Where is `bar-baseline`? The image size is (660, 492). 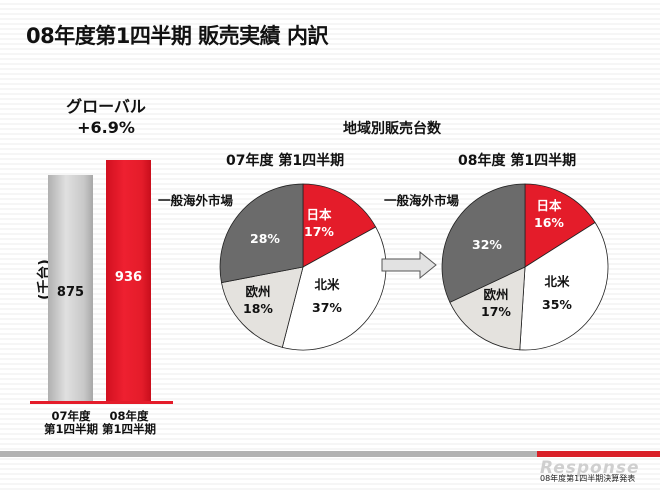 bar-baseline is located at coordinates (101, 402).